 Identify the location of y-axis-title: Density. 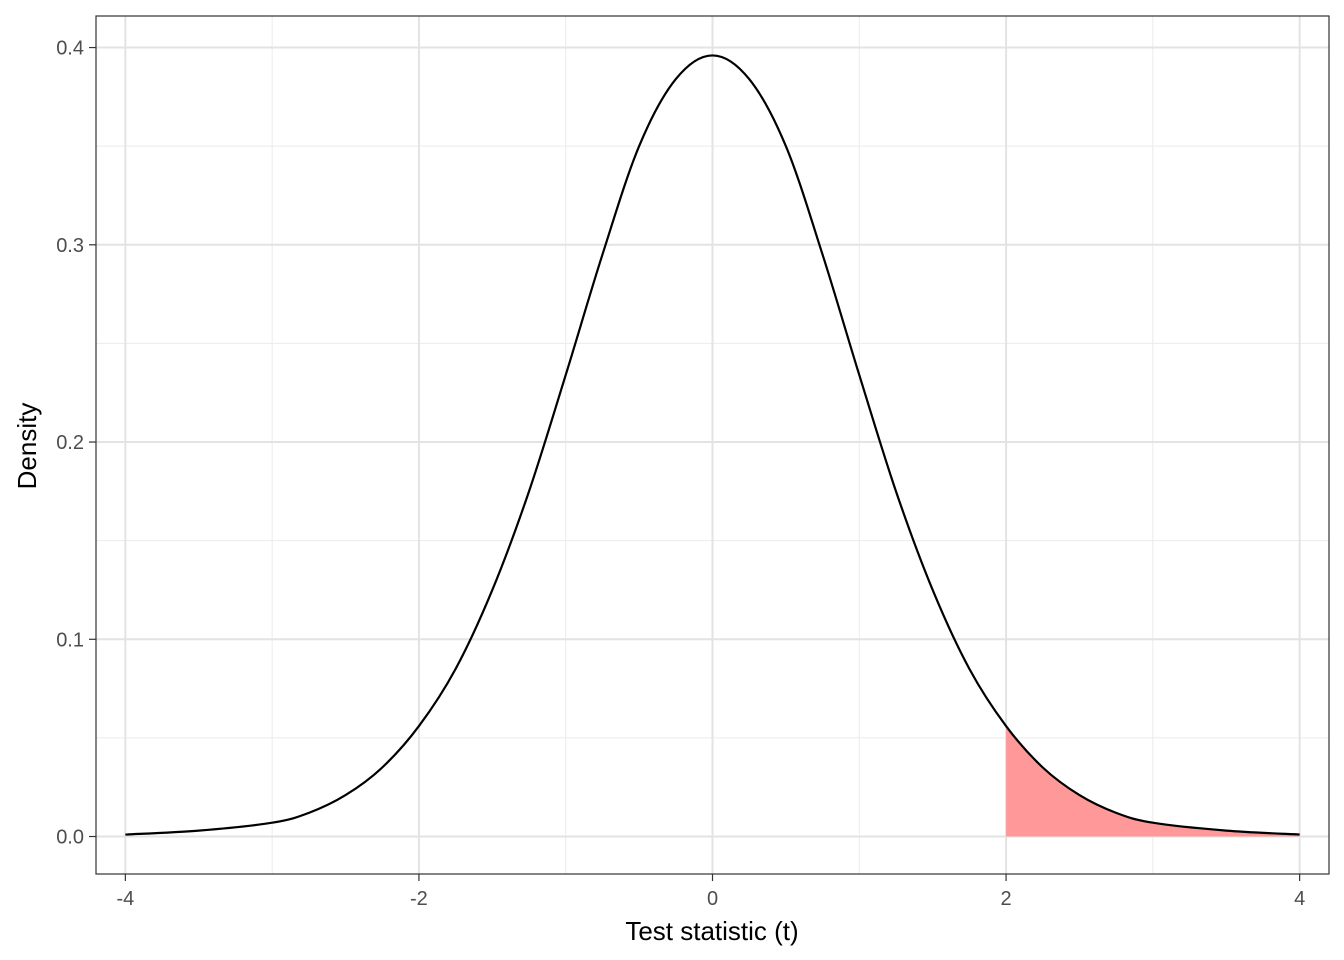
(27, 446).